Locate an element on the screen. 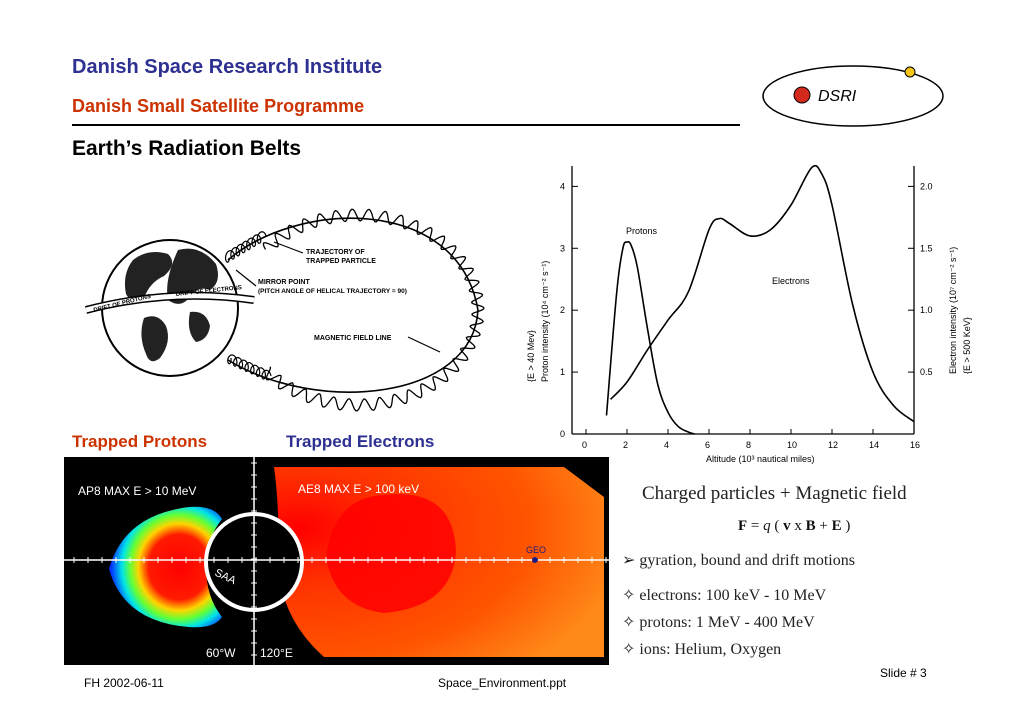 This screenshot has width=1023, height=708. helical-coil-top is located at coordinates (245, 247).